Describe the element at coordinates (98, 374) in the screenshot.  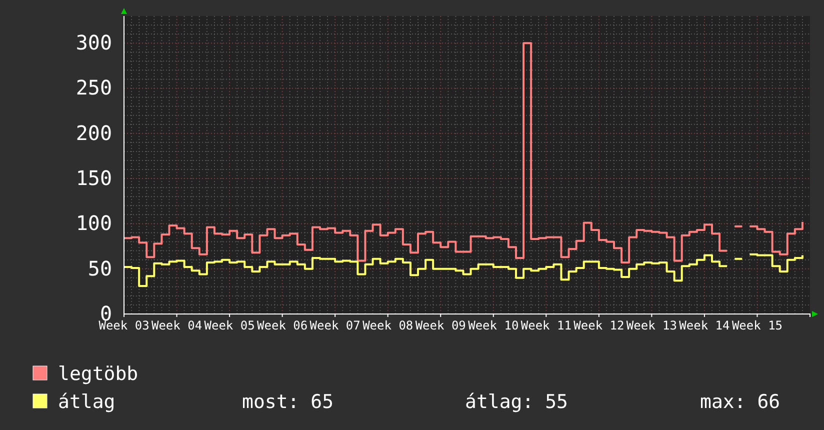
I see `legend-label: legtöbb` at that location.